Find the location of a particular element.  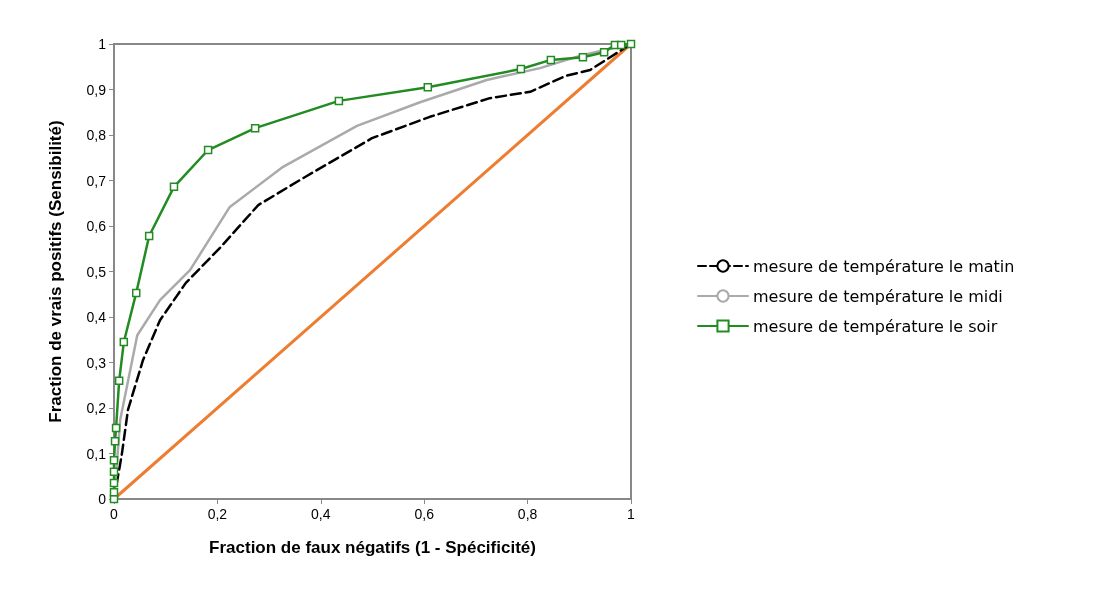

x-tick-label: 0 is located at coordinates (114, 514).